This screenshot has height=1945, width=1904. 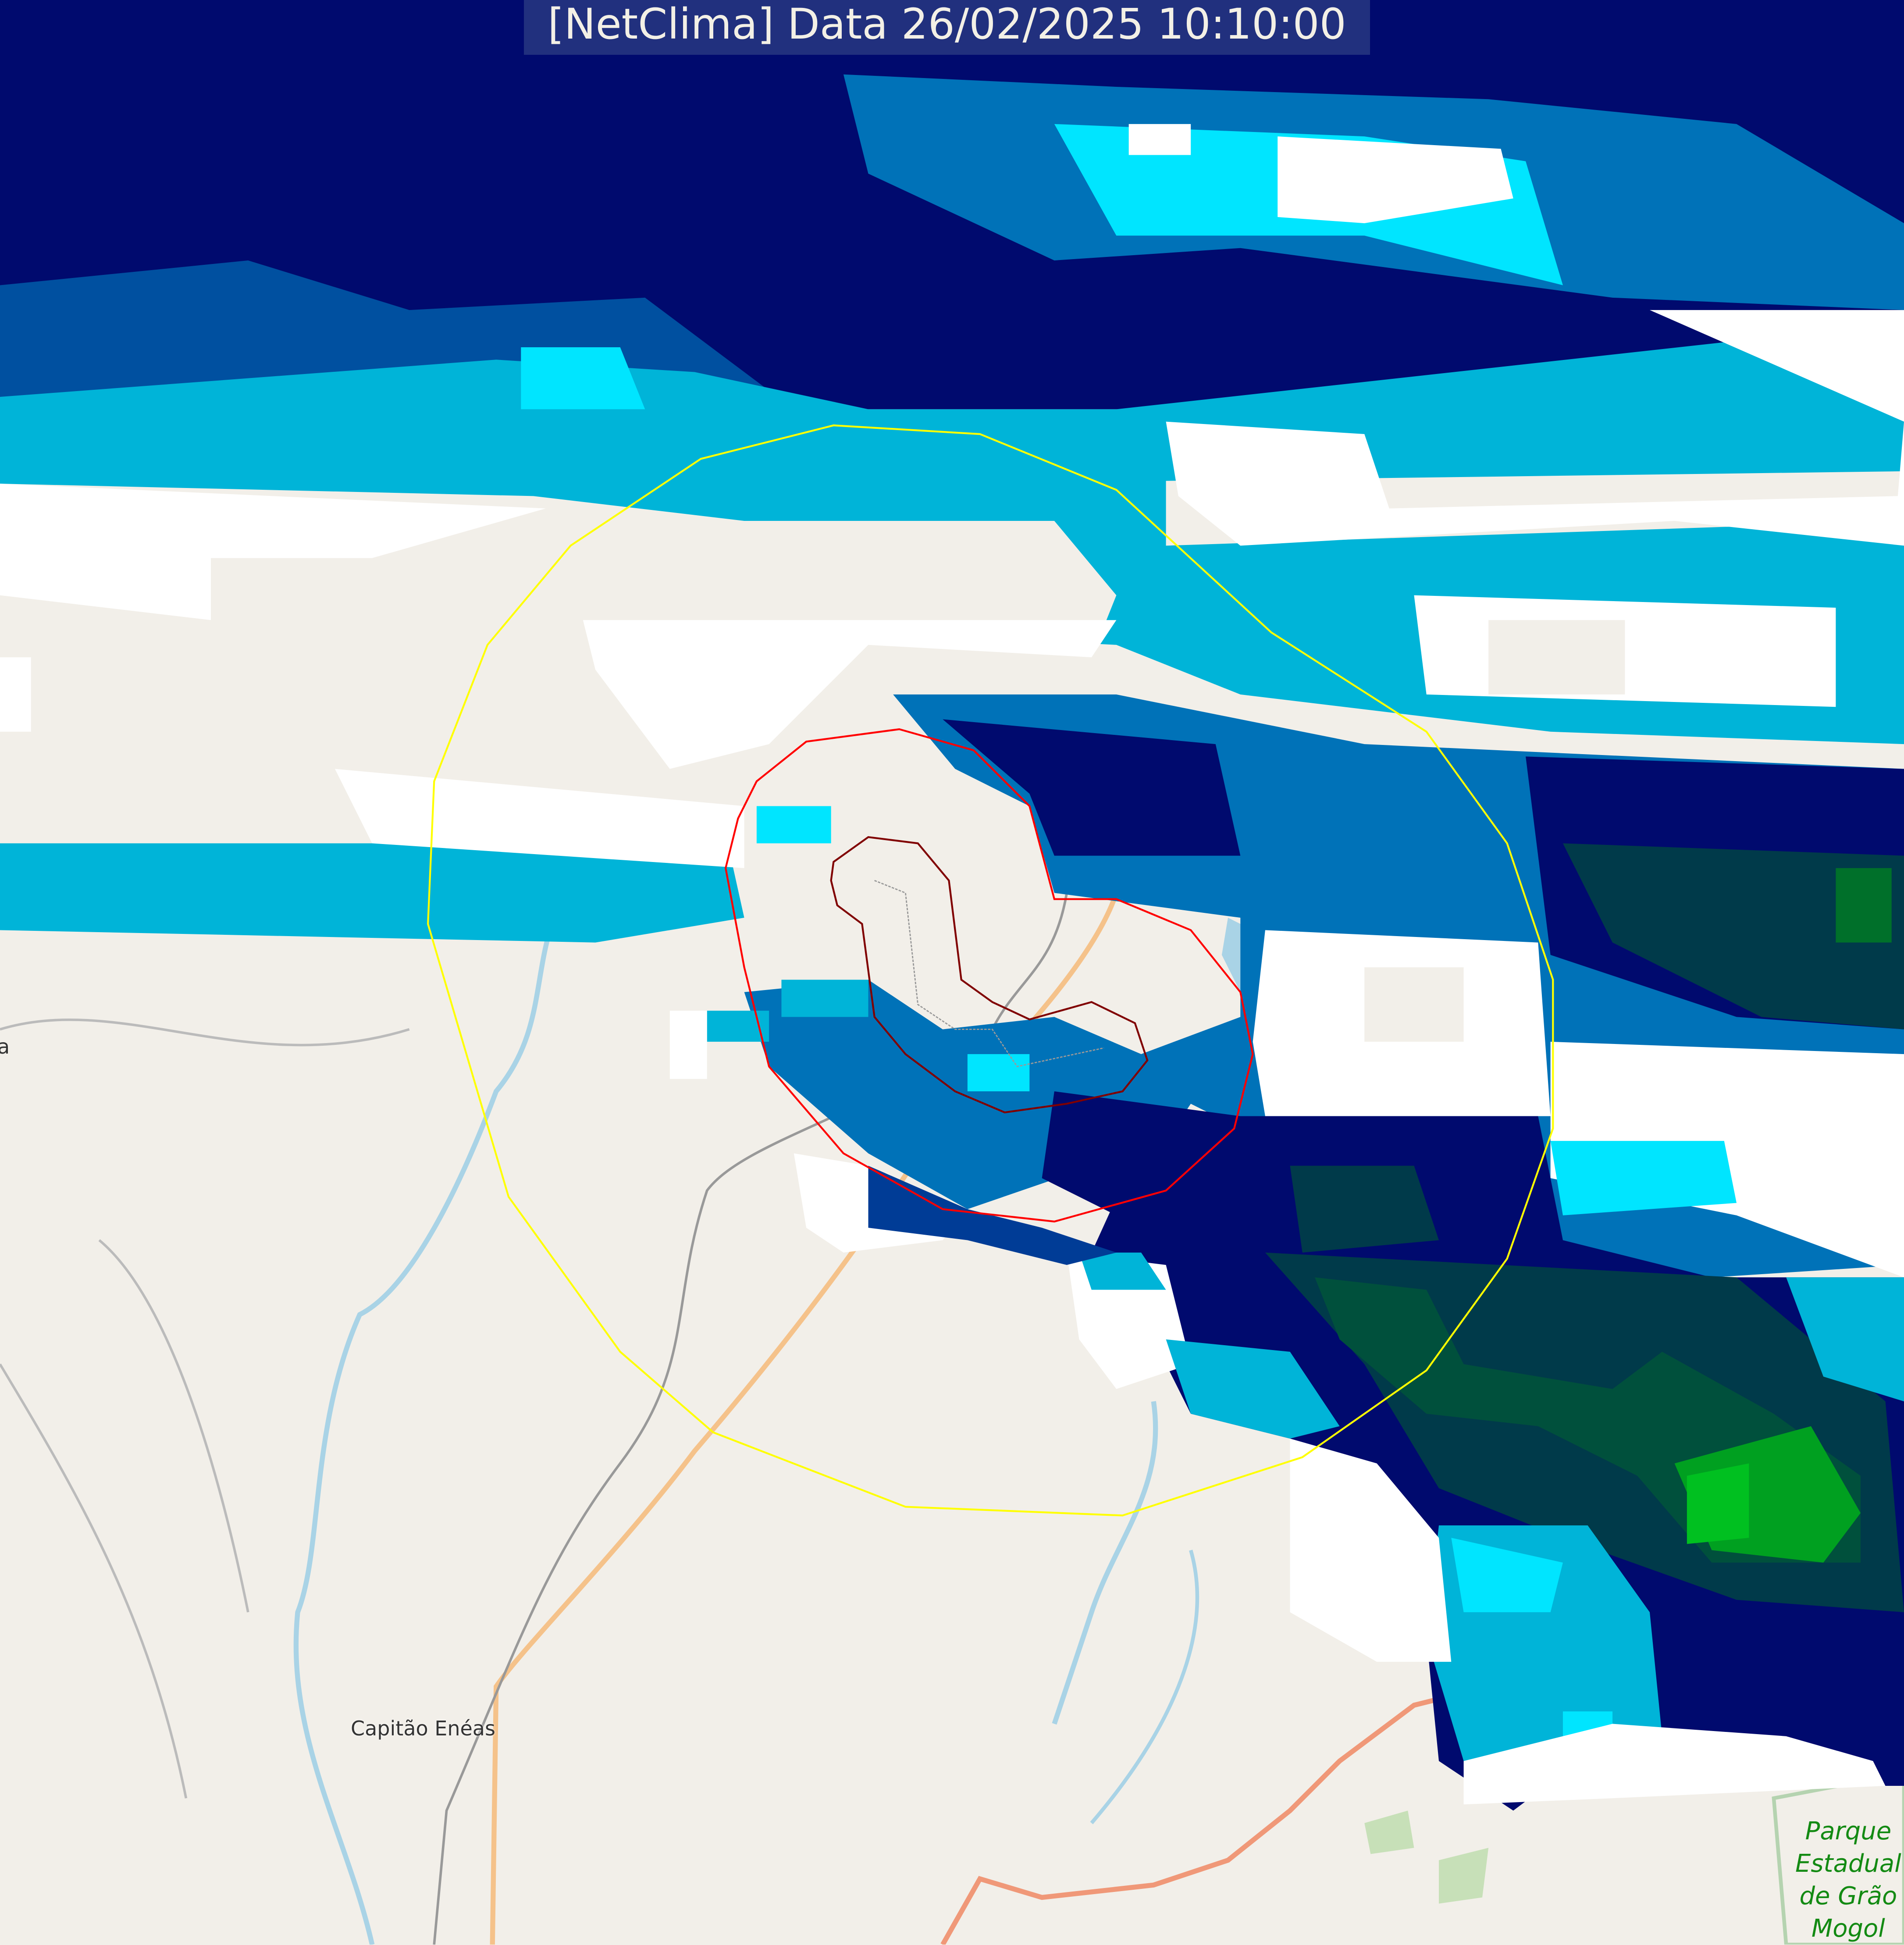 I want to click on place-label: Capitão Enéas, so click(x=423, y=1728).